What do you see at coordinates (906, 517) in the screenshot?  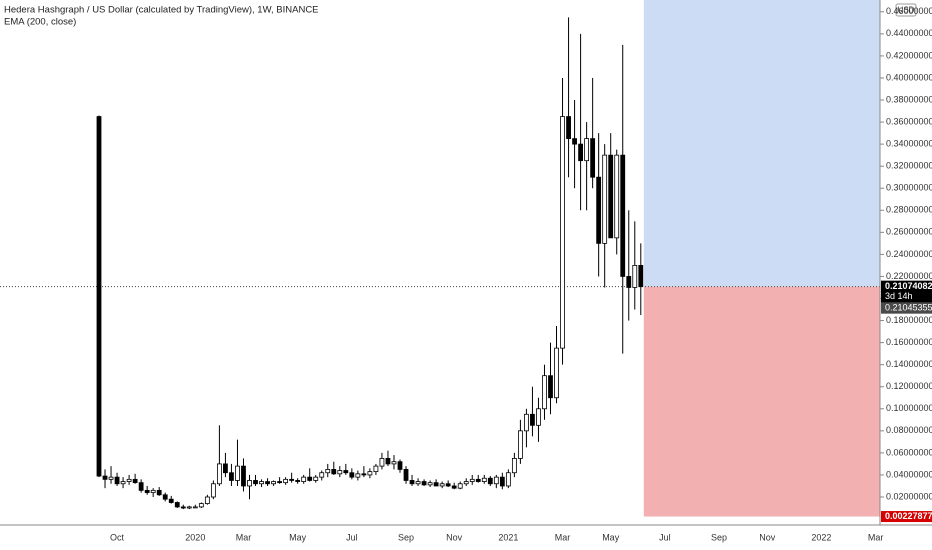 I see `stop-price-box` at bounding box center [906, 517].